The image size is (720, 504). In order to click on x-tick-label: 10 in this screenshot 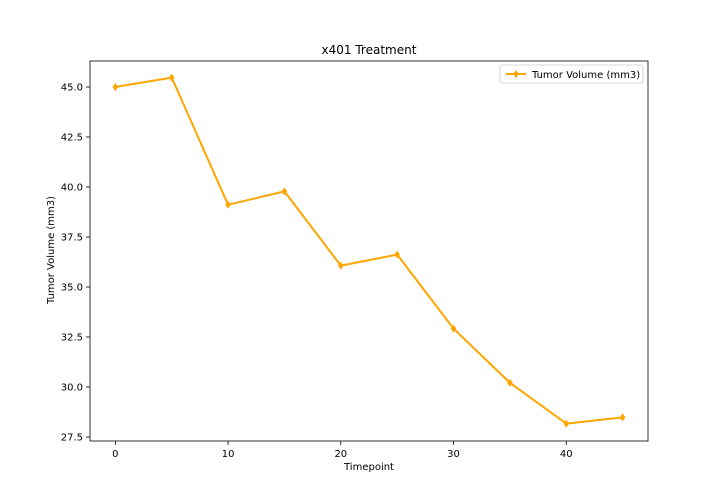, I will do `click(228, 454)`.